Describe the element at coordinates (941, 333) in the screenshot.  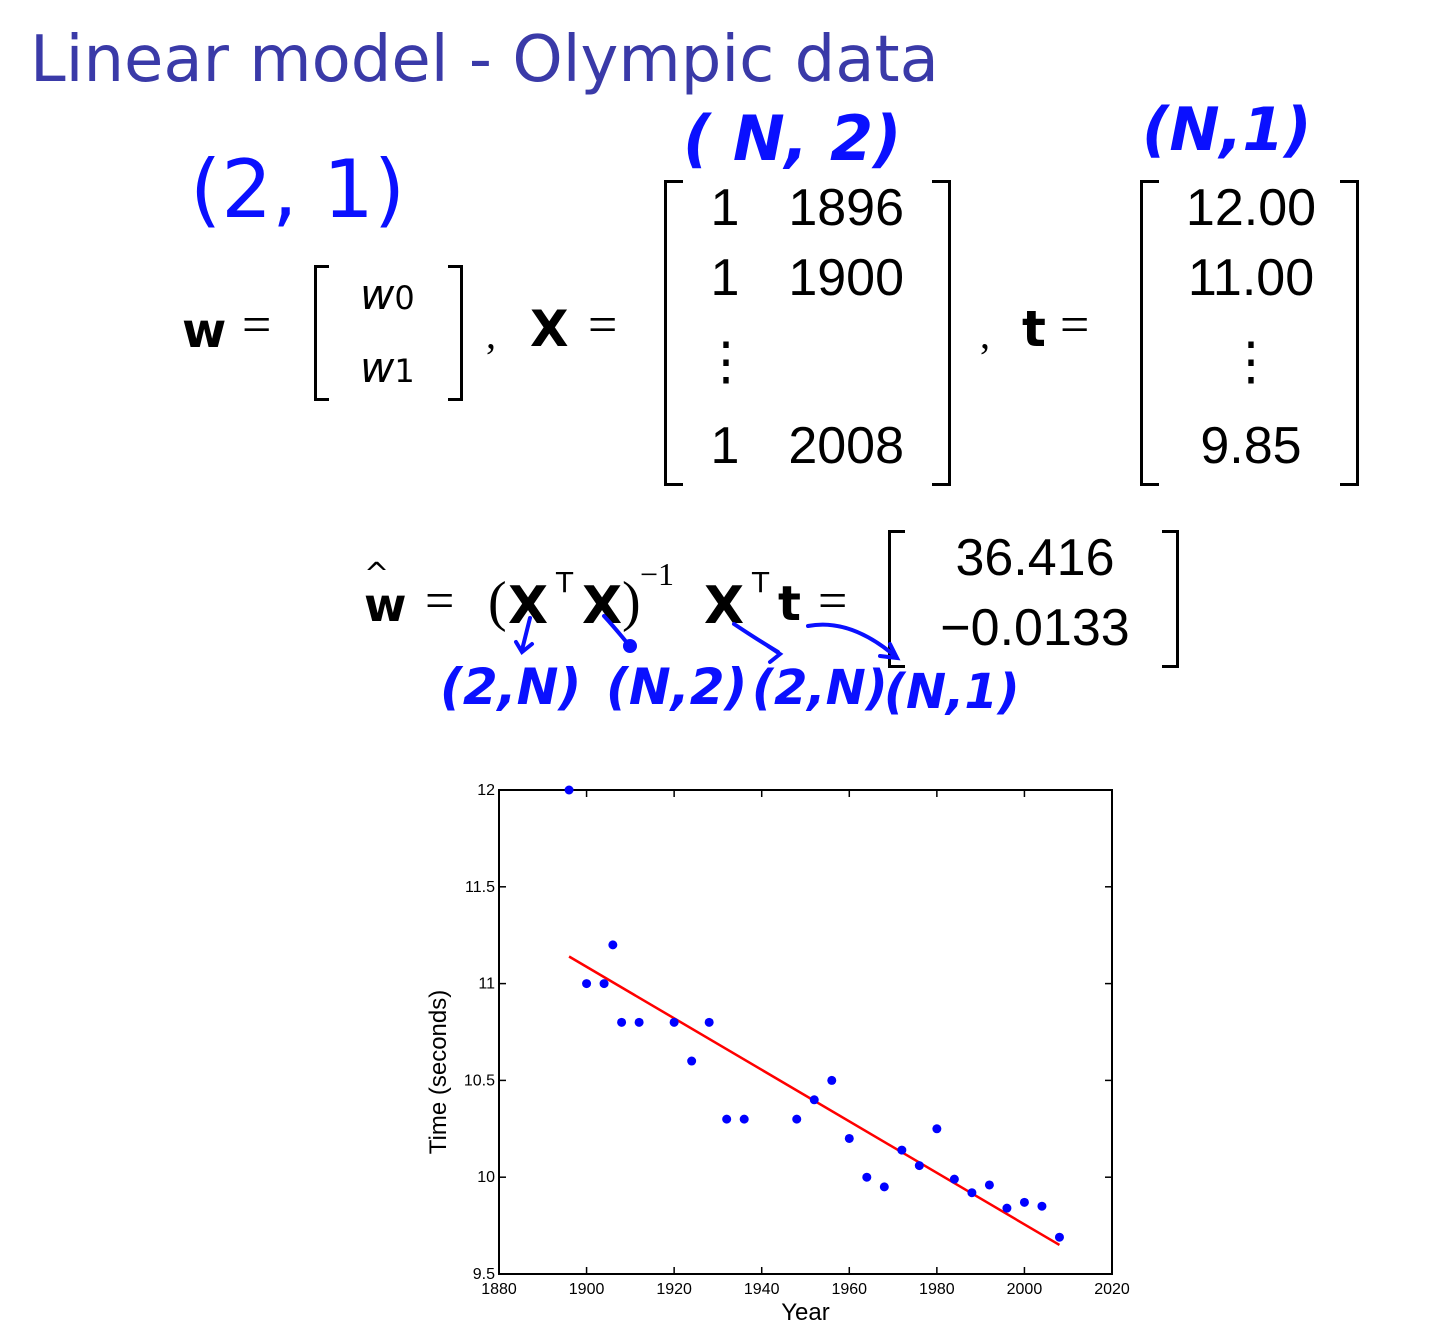
I see `X-right-bracket` at that location.